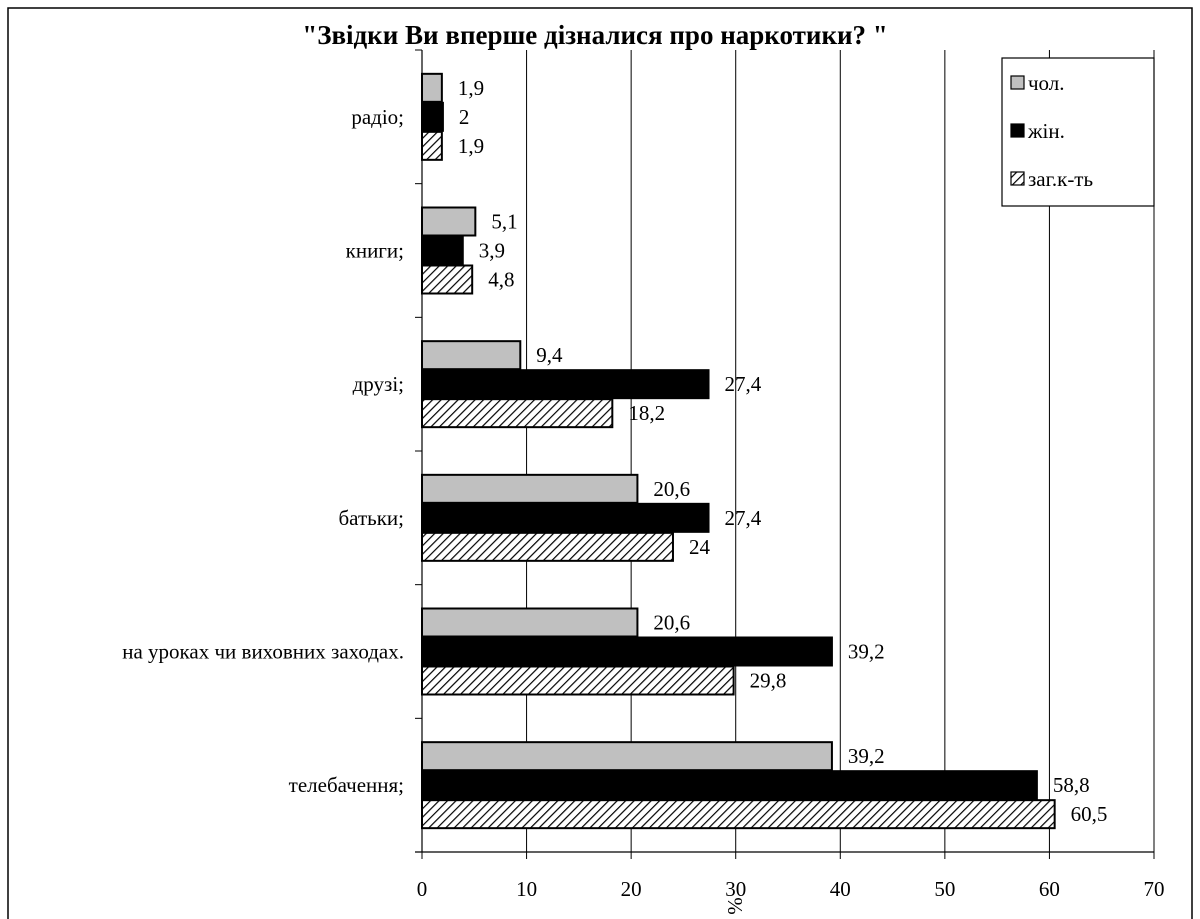 The width and height of the screenshot is (1200, 919). Describe the element at coordinates (1089, 814) in the screenshot. I see `data-label-5-2: 60,5` at that location.